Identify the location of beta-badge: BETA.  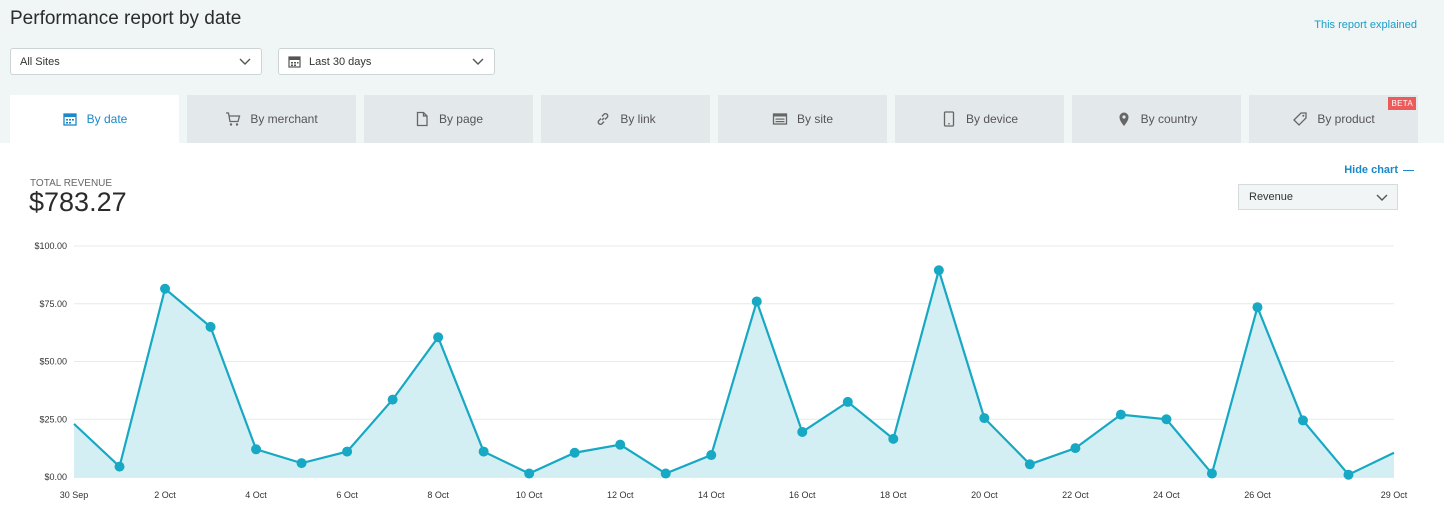
(1402, 103).